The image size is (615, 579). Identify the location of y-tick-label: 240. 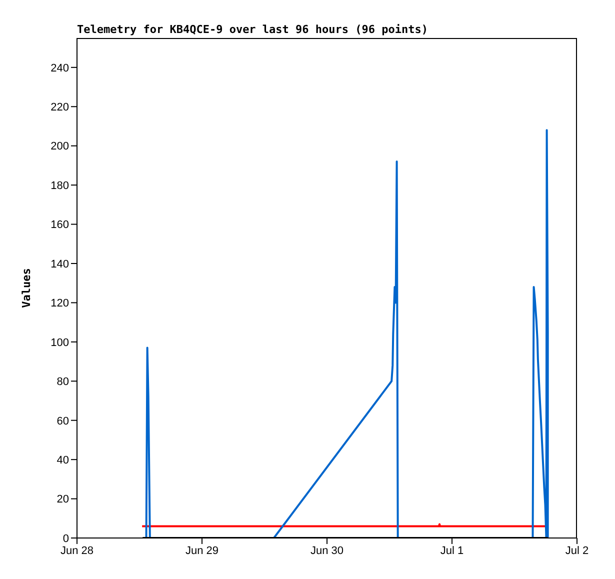
(59, 68).